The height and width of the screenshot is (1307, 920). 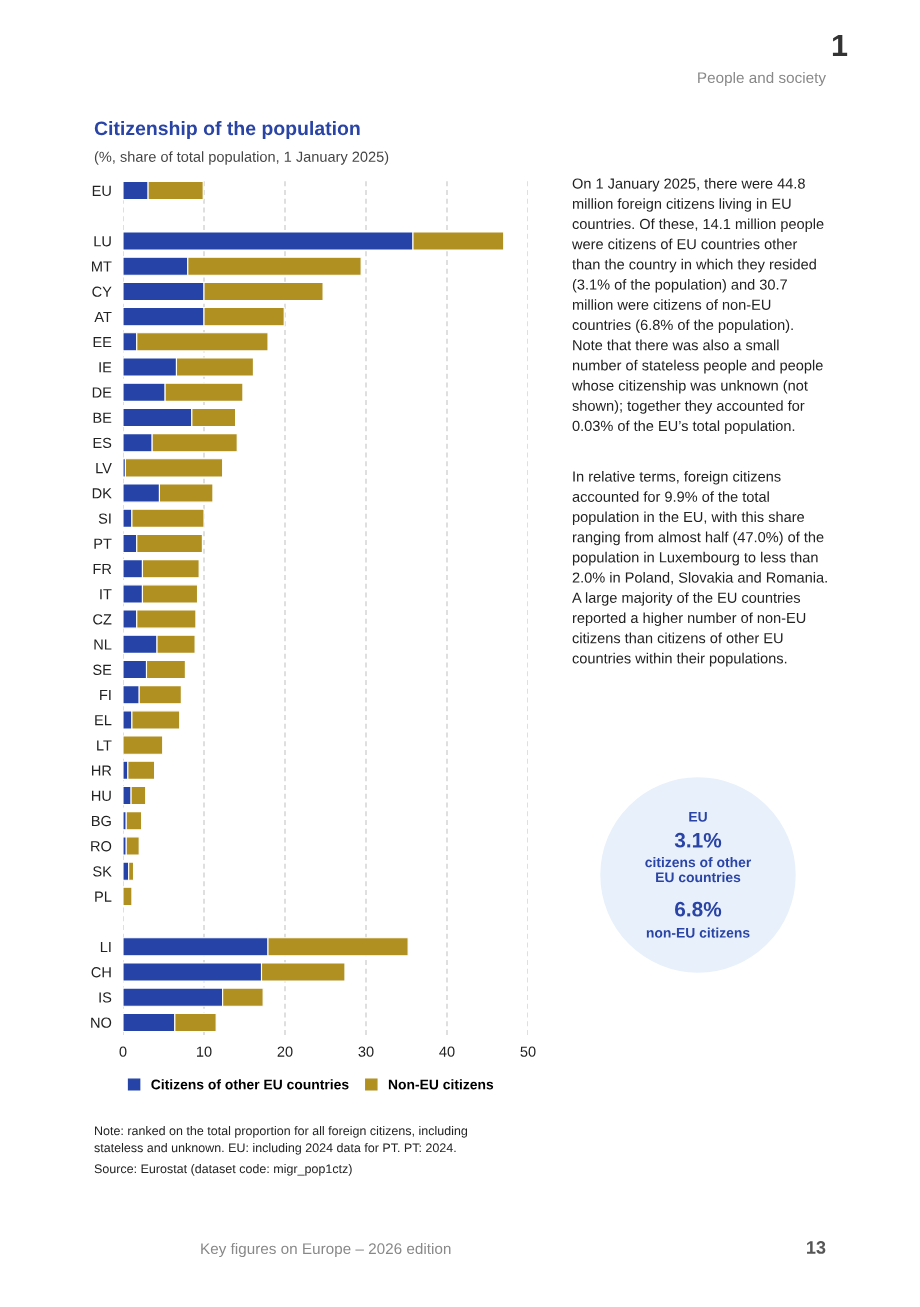 What do you see at coordinates (105, 367) in the screenshot?
I see `y-tick-label: IE` at bounding box center [105, 367].